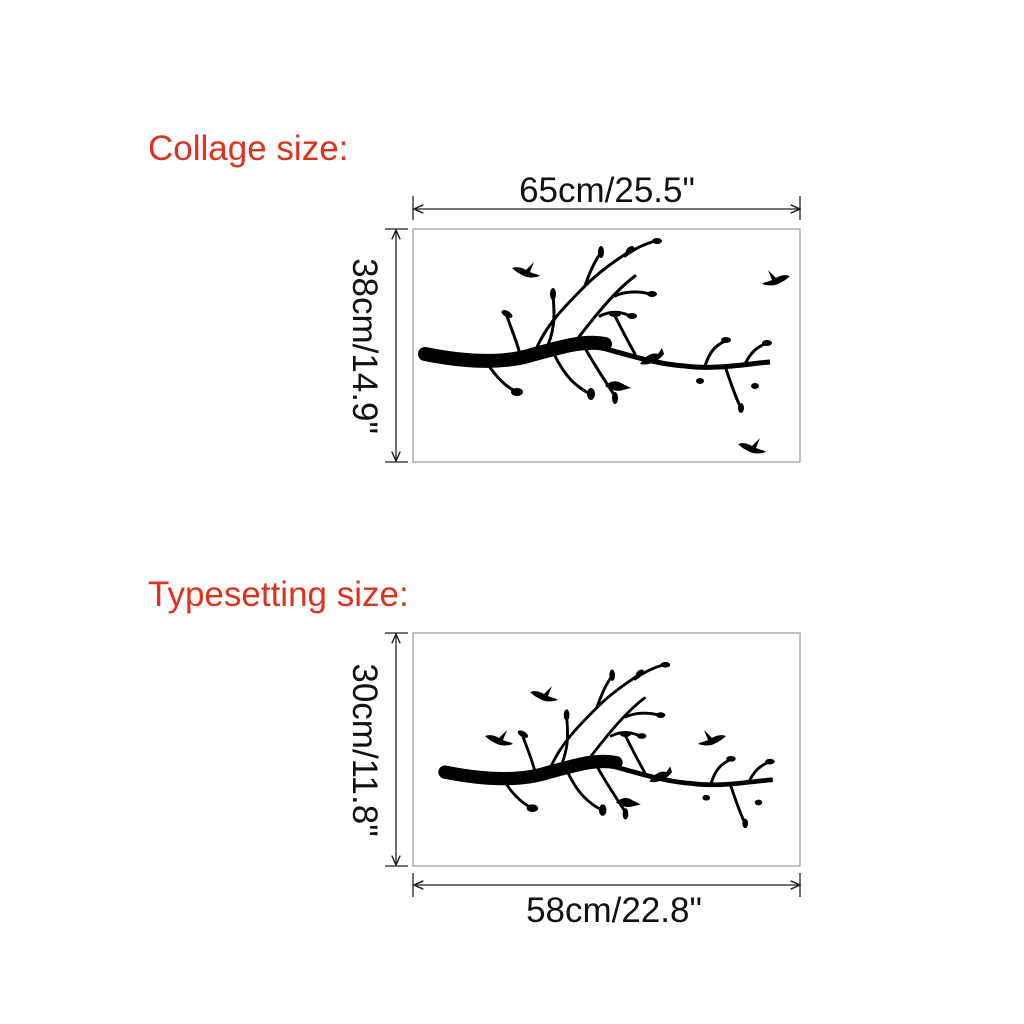 The image size is (1024, 1024). Describe the element at coordinates (607, 190) in the screenshot. I see `width-label: 65cm/25.5"` at that location.